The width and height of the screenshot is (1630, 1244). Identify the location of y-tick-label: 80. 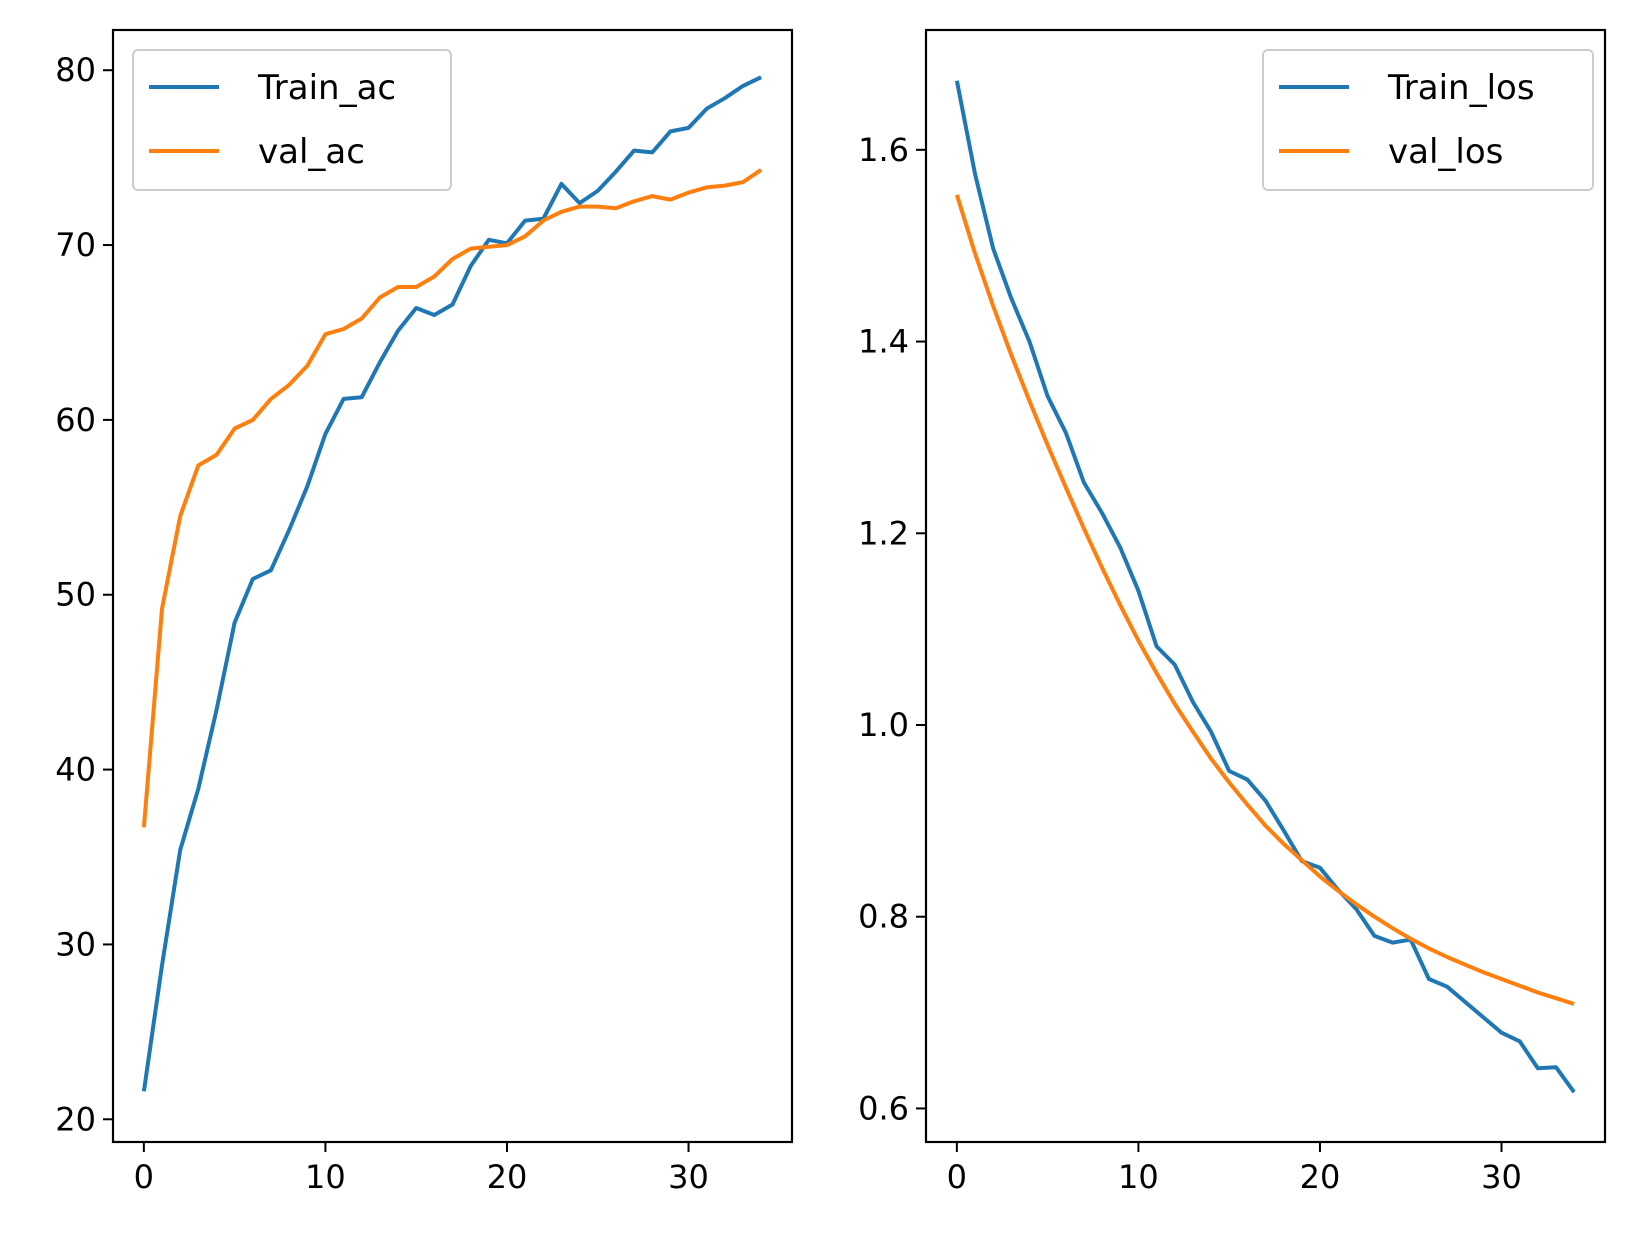
(75, 70).